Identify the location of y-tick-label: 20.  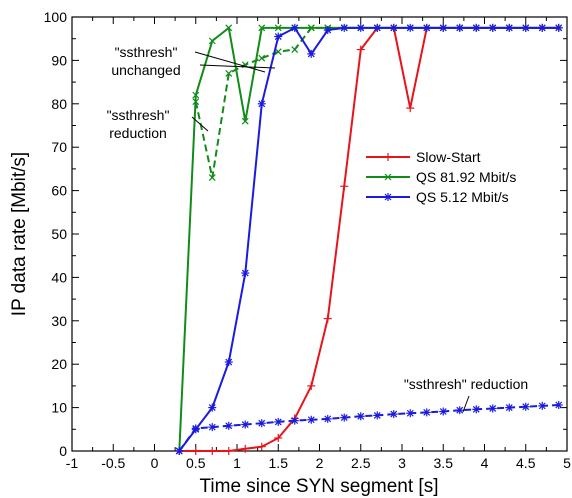
(59, 364).